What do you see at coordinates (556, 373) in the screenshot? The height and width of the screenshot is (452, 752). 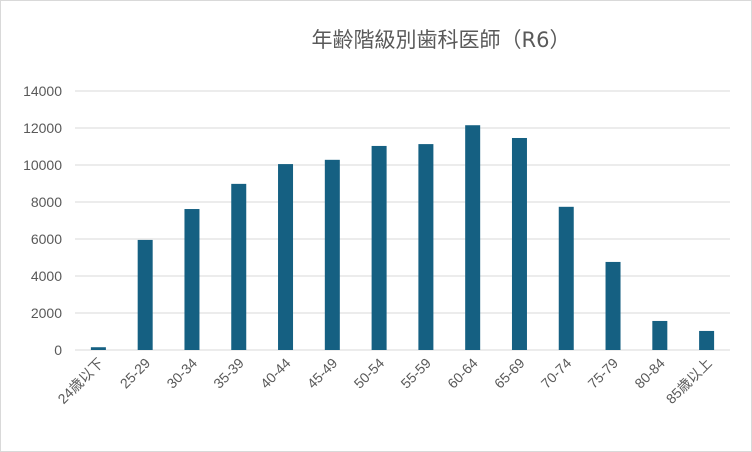 I see `x-tick-label: 70-74` at bounding box center [556, 373].